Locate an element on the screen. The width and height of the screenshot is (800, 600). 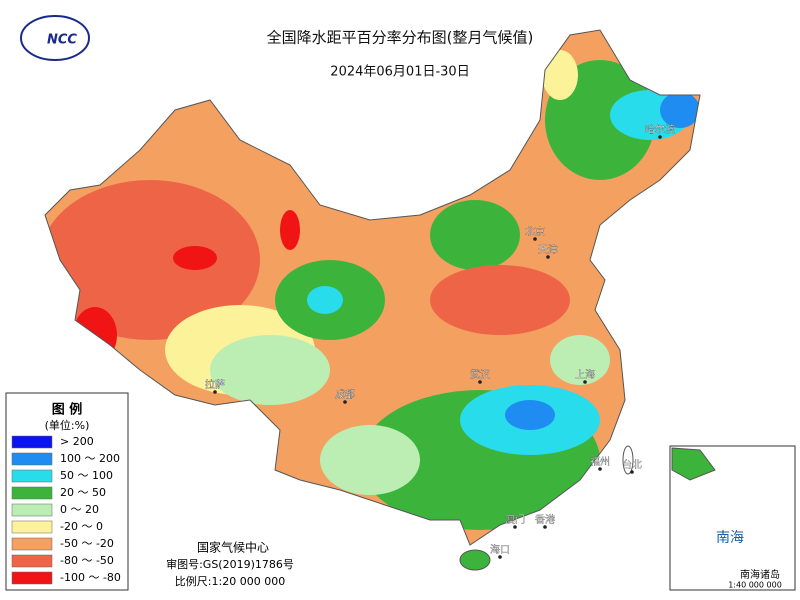
city-label: 武汉 is located at coordinates (480, 374).